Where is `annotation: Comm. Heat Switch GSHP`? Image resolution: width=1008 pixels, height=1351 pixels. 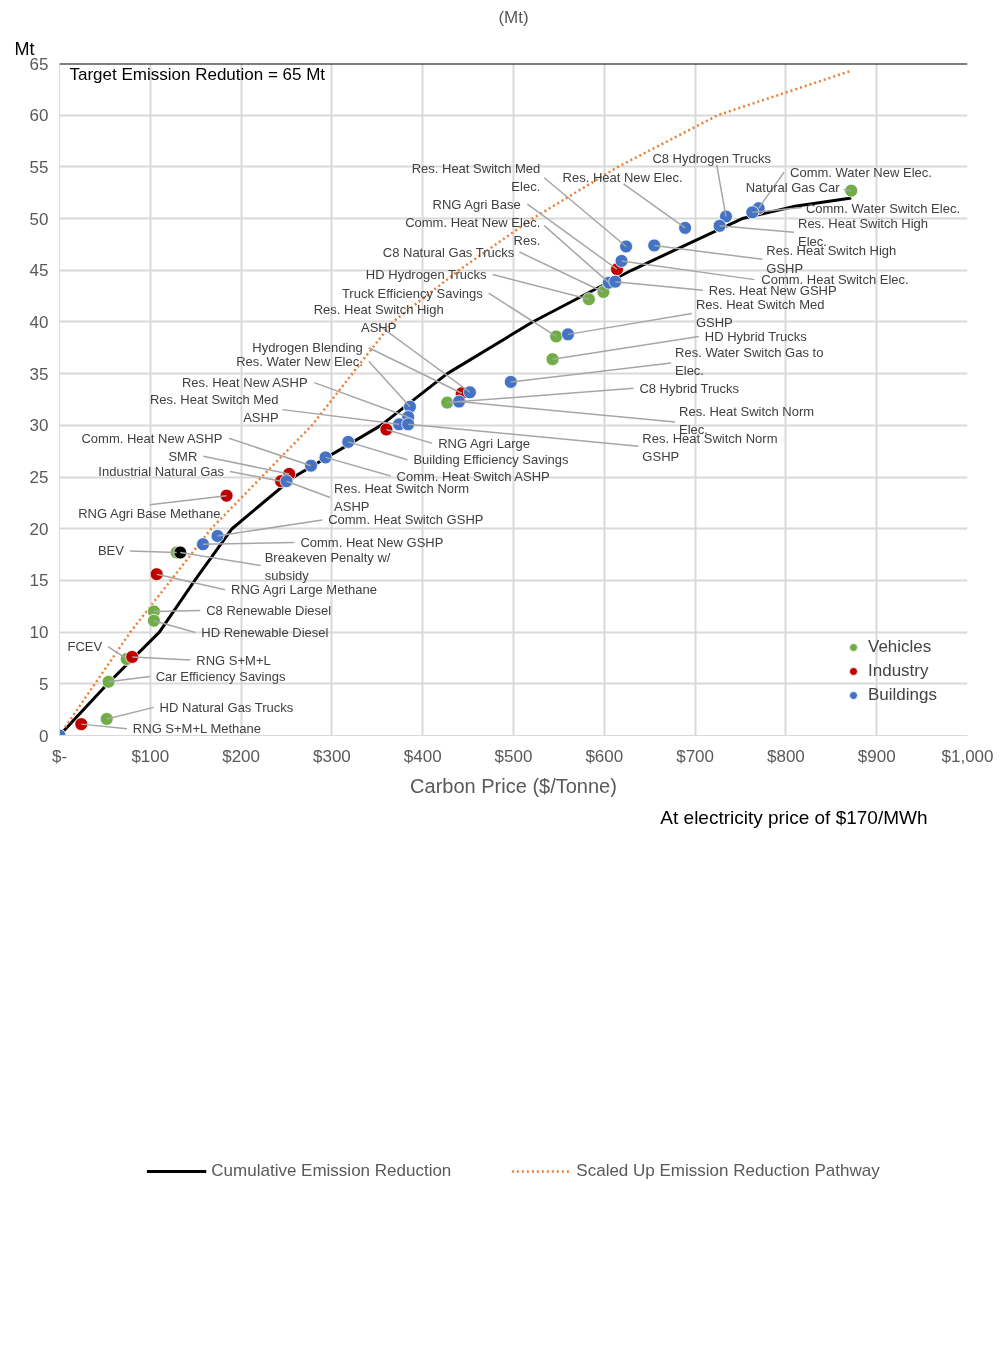
annotation: Comm. Heat Switch GSHP is located at coordinates (406, 520).